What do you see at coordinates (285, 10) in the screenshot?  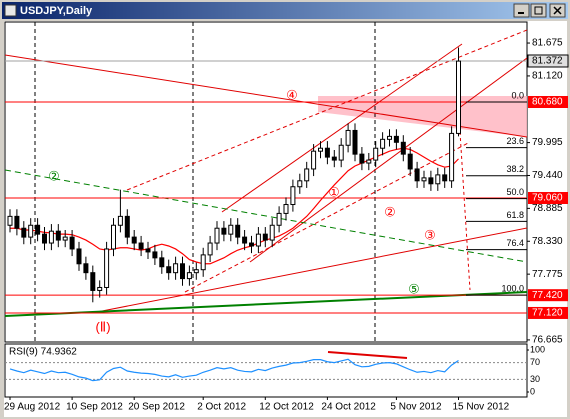 I see `title-bar` at bounding box center [285, 10].